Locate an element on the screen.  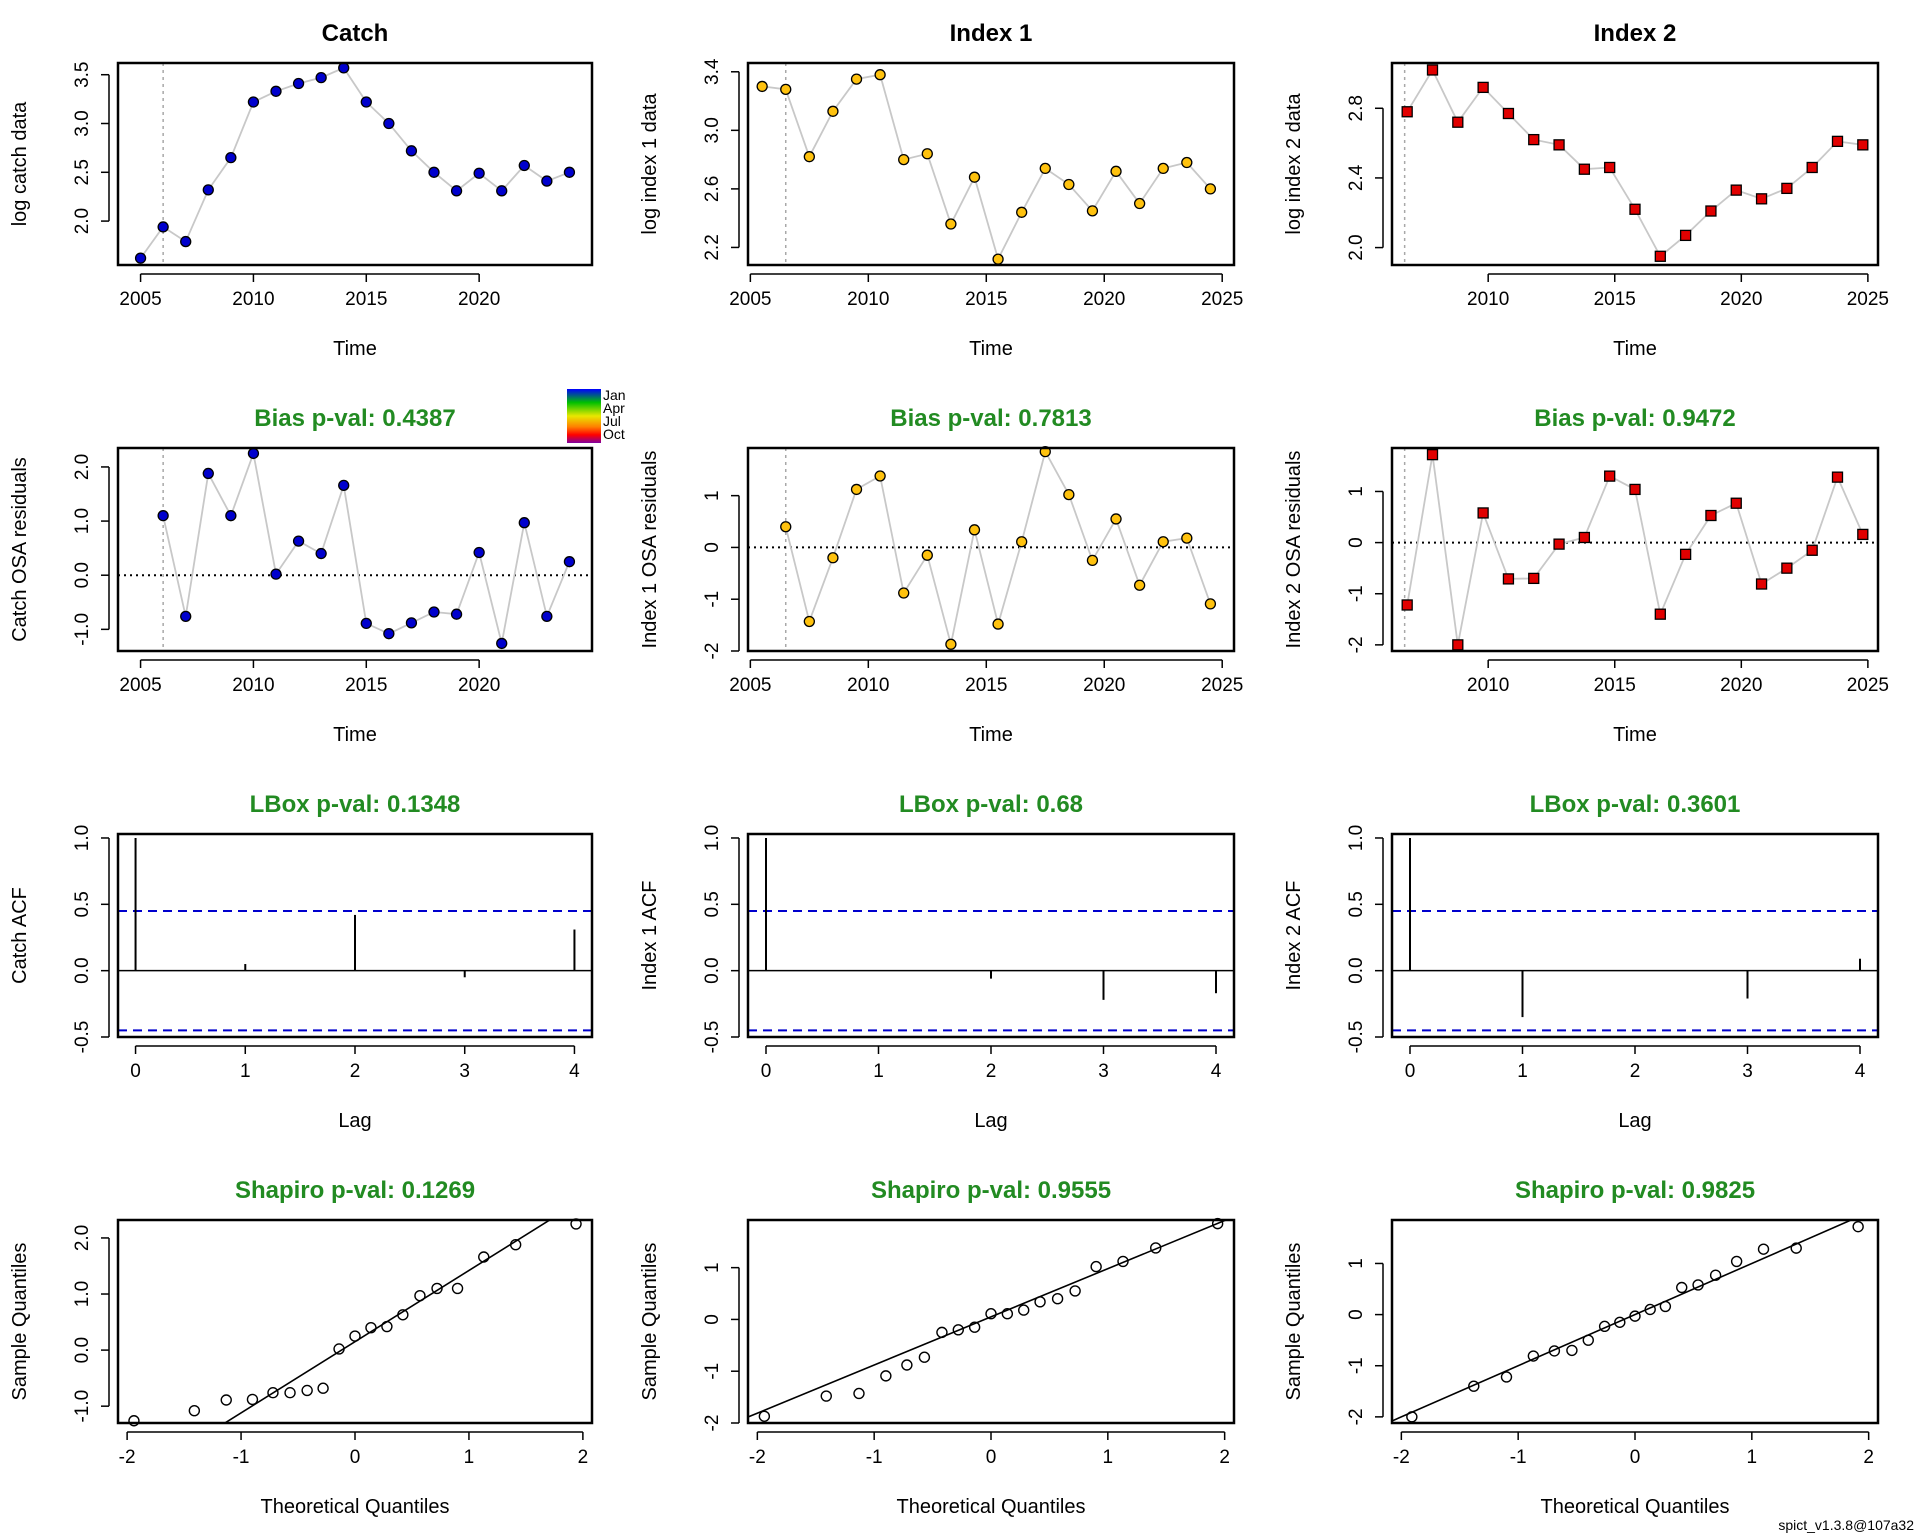
catch-osa-y-axis-label: Catch OSA residuals is located at coordinates (20, 549).